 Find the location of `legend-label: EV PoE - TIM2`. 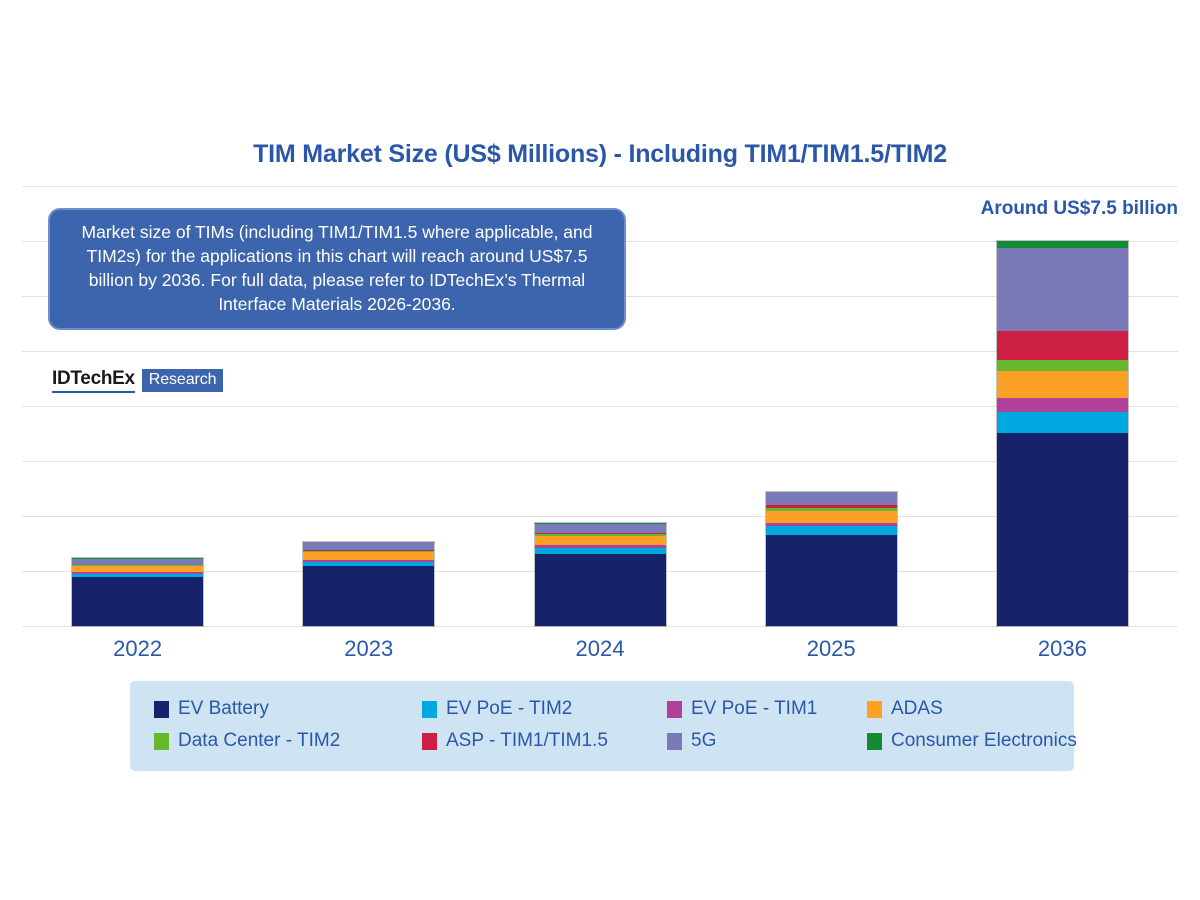

legend-label: EV PoE - TIM2 is located at coordinates (509, 708).